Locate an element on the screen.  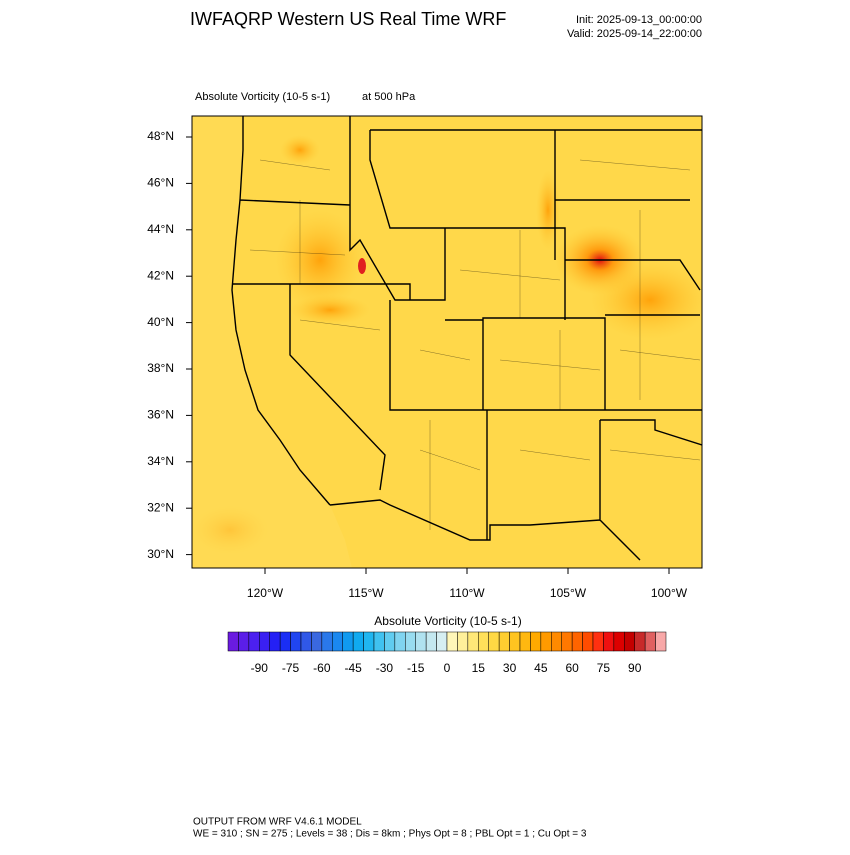
init-time: Init: 2025-09-13_00:00:00 is located at coordinates (639, 20).